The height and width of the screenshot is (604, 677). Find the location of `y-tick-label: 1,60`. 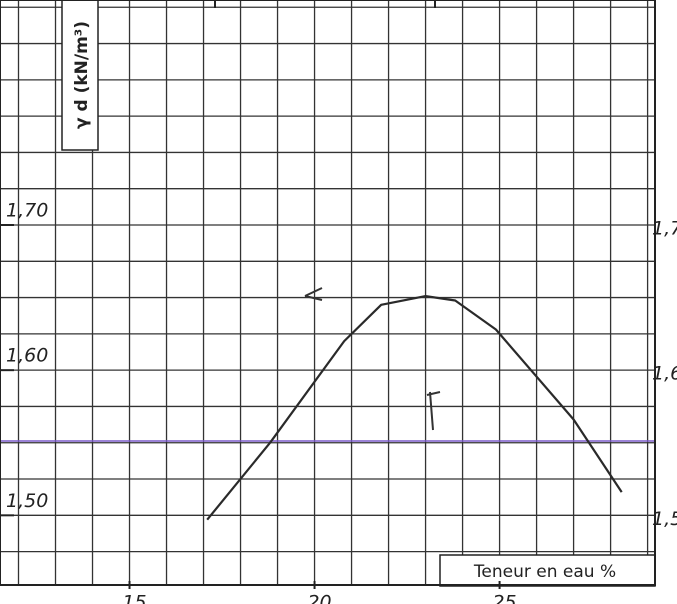

y-tick-label: 1,60 is located at coordinates (27, 356).